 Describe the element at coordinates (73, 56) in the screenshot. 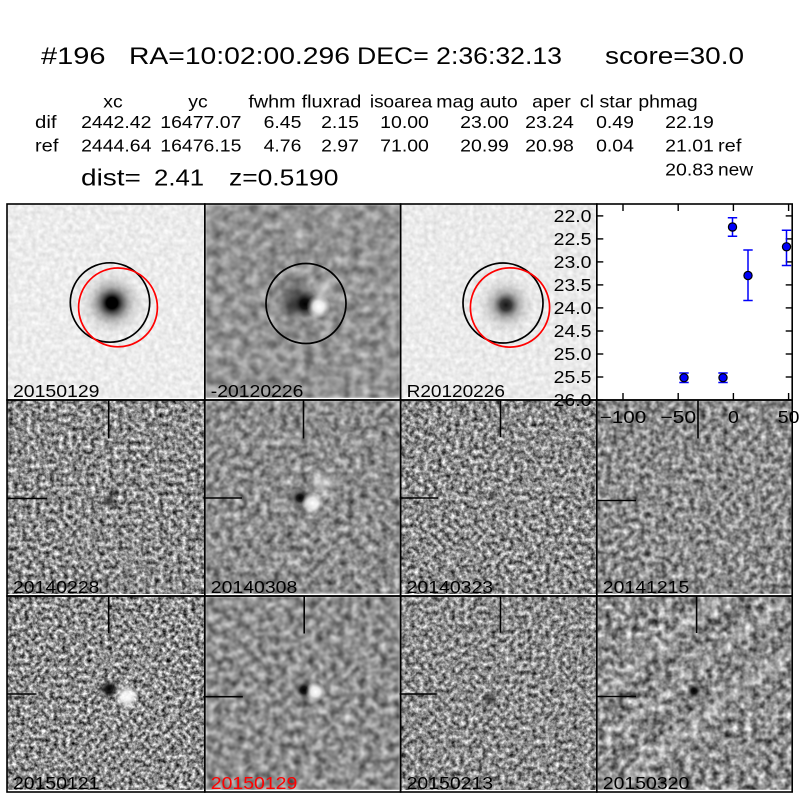

I see `svg-text: #196` at that location.